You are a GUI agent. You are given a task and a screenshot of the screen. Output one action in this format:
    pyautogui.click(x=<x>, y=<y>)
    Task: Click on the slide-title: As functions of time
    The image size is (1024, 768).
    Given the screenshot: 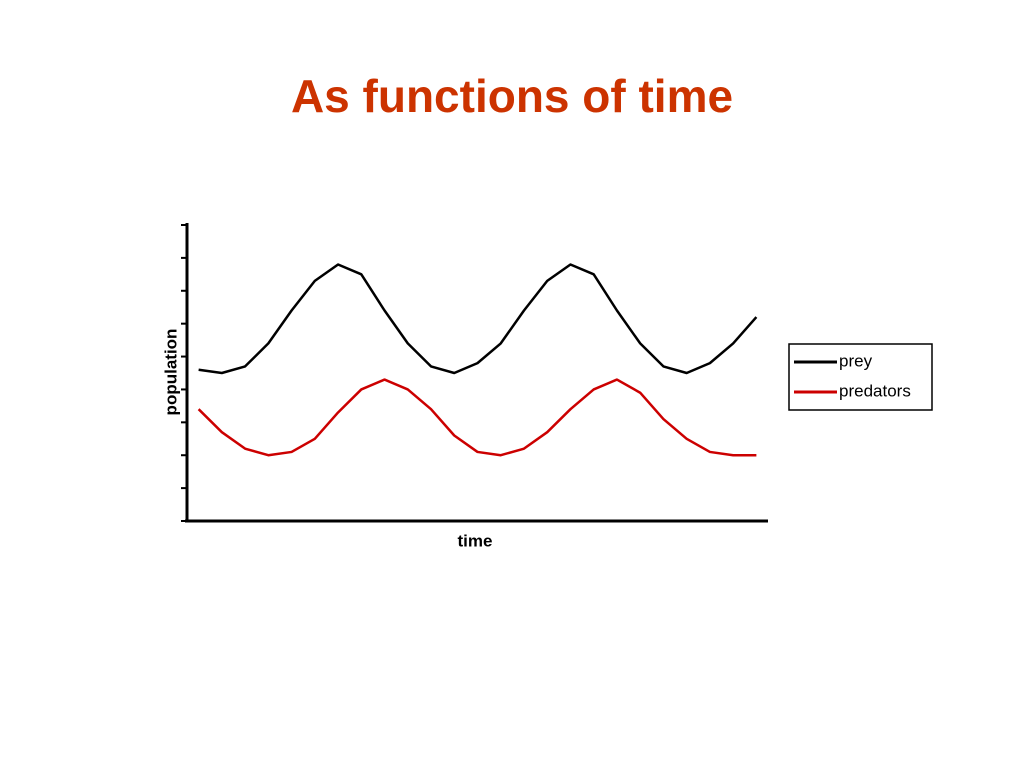 What is the action you would take?
    pyautogui.click(x=512, y=96)
    